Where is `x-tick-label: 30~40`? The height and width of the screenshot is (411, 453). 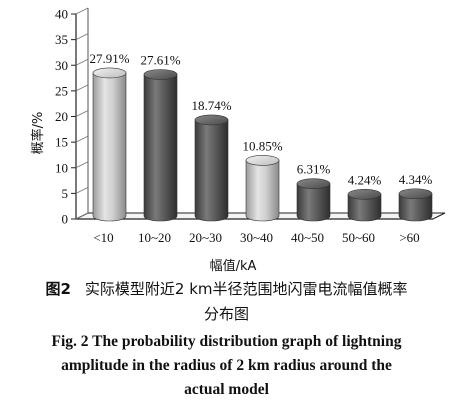 x-tick-label: 30~40 is located at coordinates (256, 237).